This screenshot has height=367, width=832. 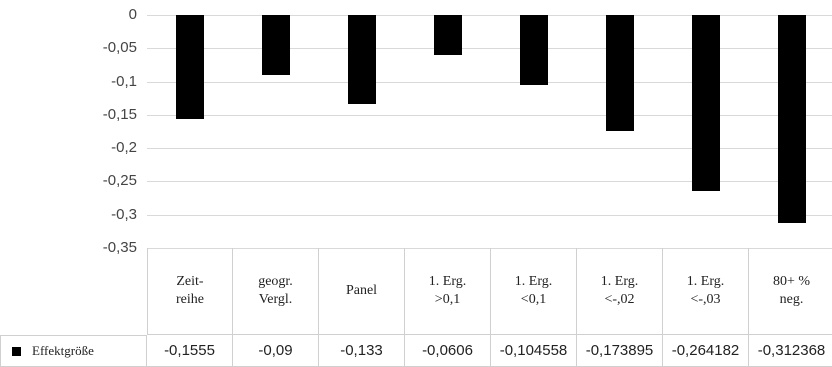 What do you see at coordinates (16, 351) in the screenshot?
I see `legend-swatch` at bounding box center [16, 351].